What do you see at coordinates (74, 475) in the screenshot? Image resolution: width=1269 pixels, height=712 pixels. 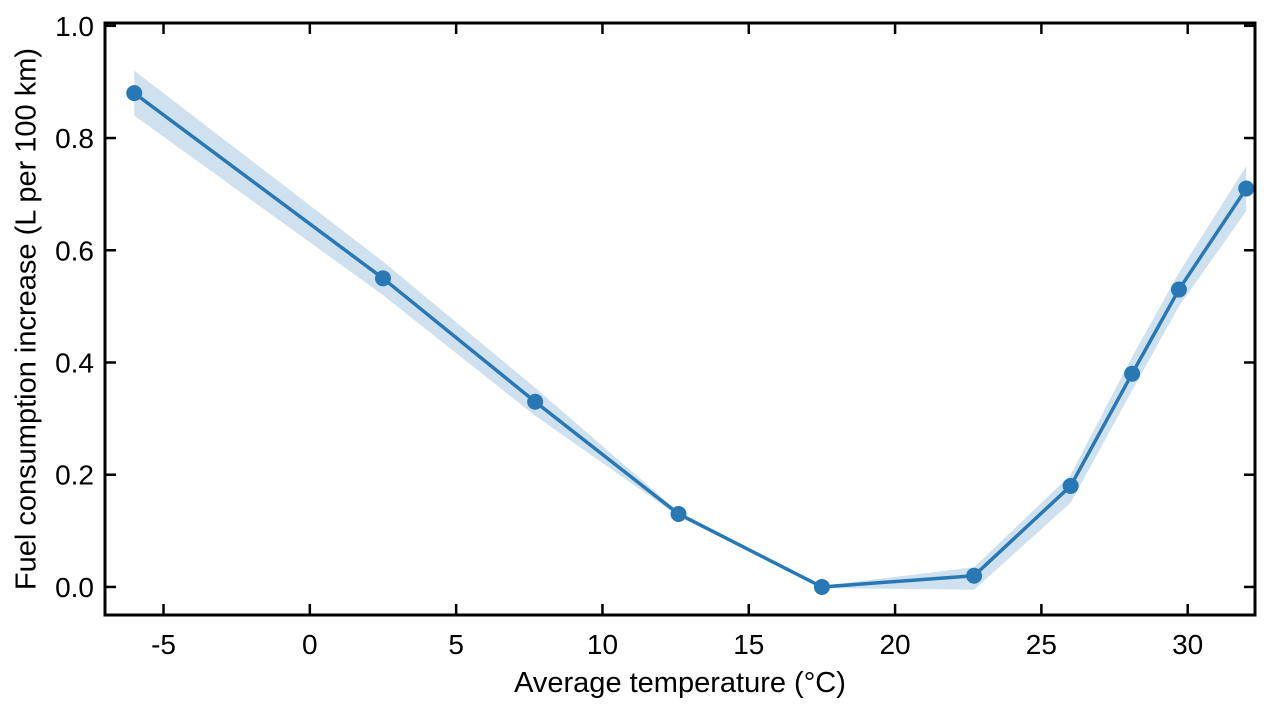 I see `y-tick-label: 0.2` at bounding box center [74, 475].